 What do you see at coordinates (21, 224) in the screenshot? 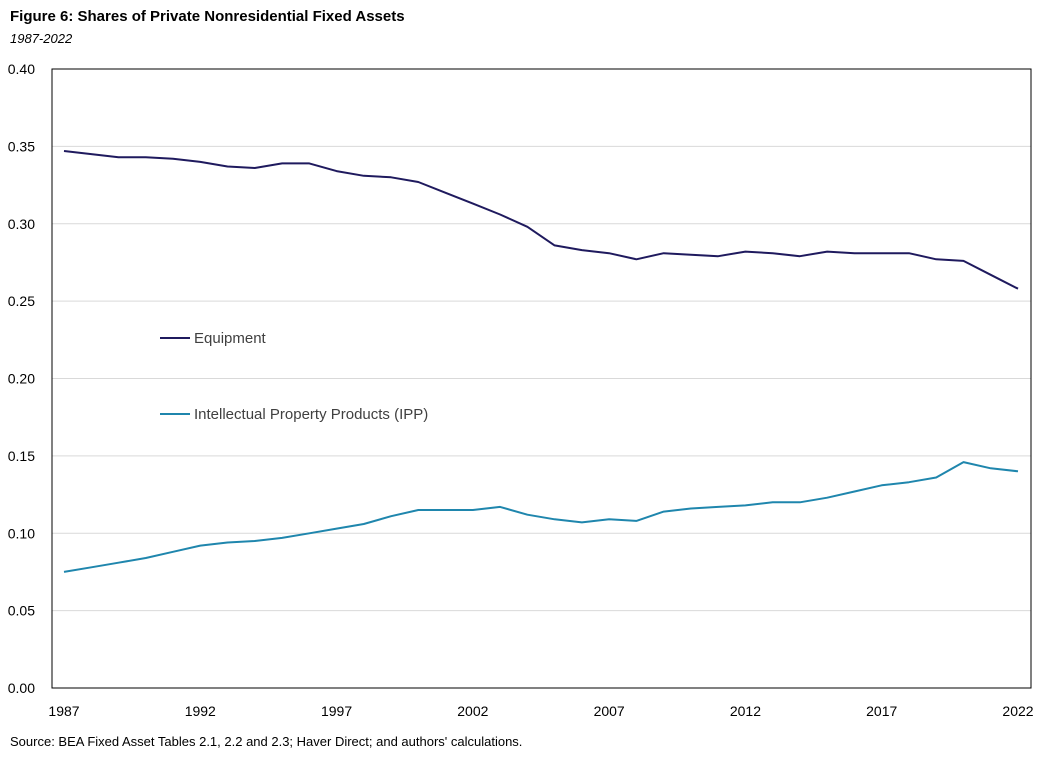
I see `y-tick-label: 0.30` at bounding box center [21, 224].